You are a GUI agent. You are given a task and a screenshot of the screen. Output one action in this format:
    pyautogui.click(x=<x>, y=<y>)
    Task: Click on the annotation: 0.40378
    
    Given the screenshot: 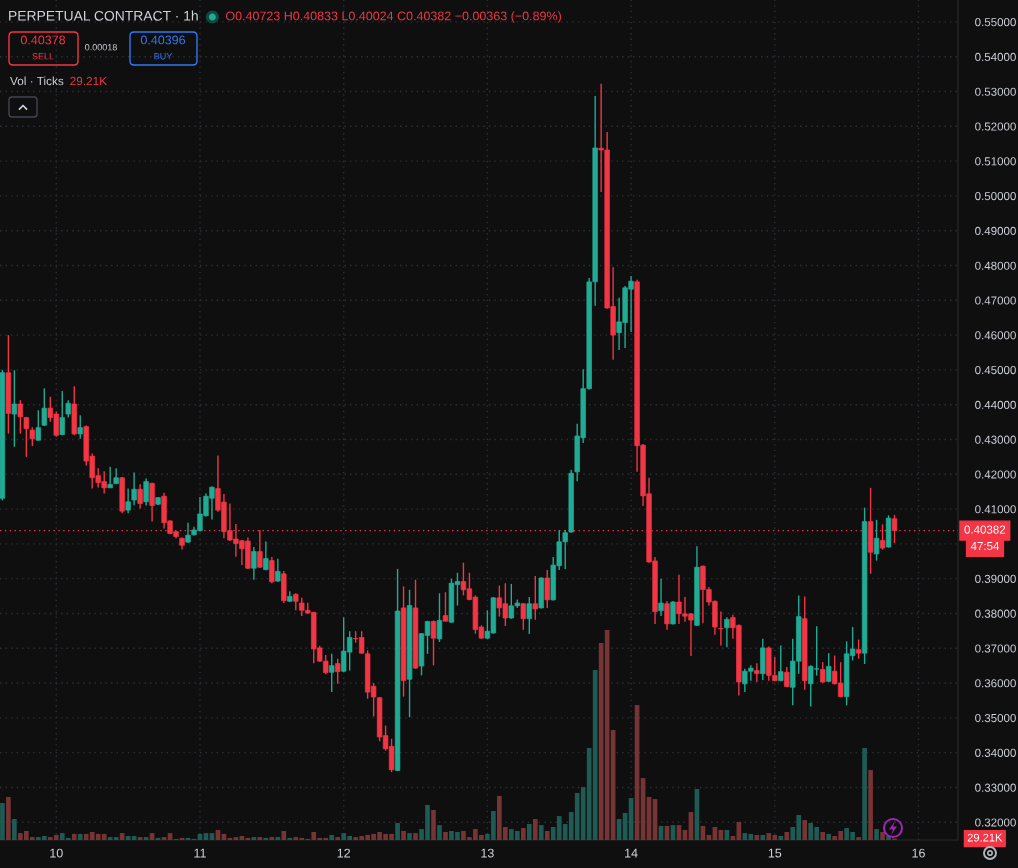 What is the action you would take?
    pyautogui.click(x=43, y=40)
    